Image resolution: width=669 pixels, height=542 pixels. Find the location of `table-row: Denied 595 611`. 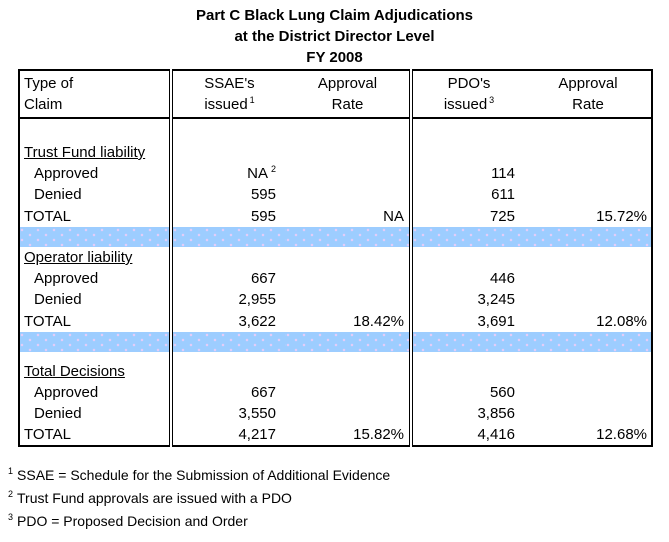

table-row: Denied 595 611 is located at coordinates (335, 194).